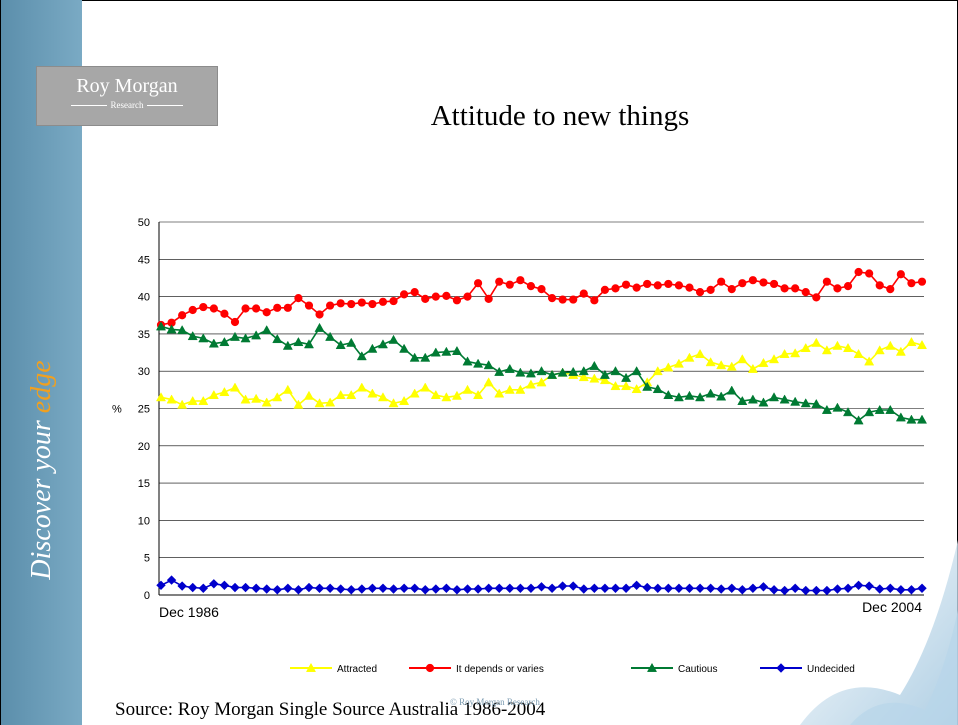  I want to click on logo-subtitle: Research, so click(127, 105).